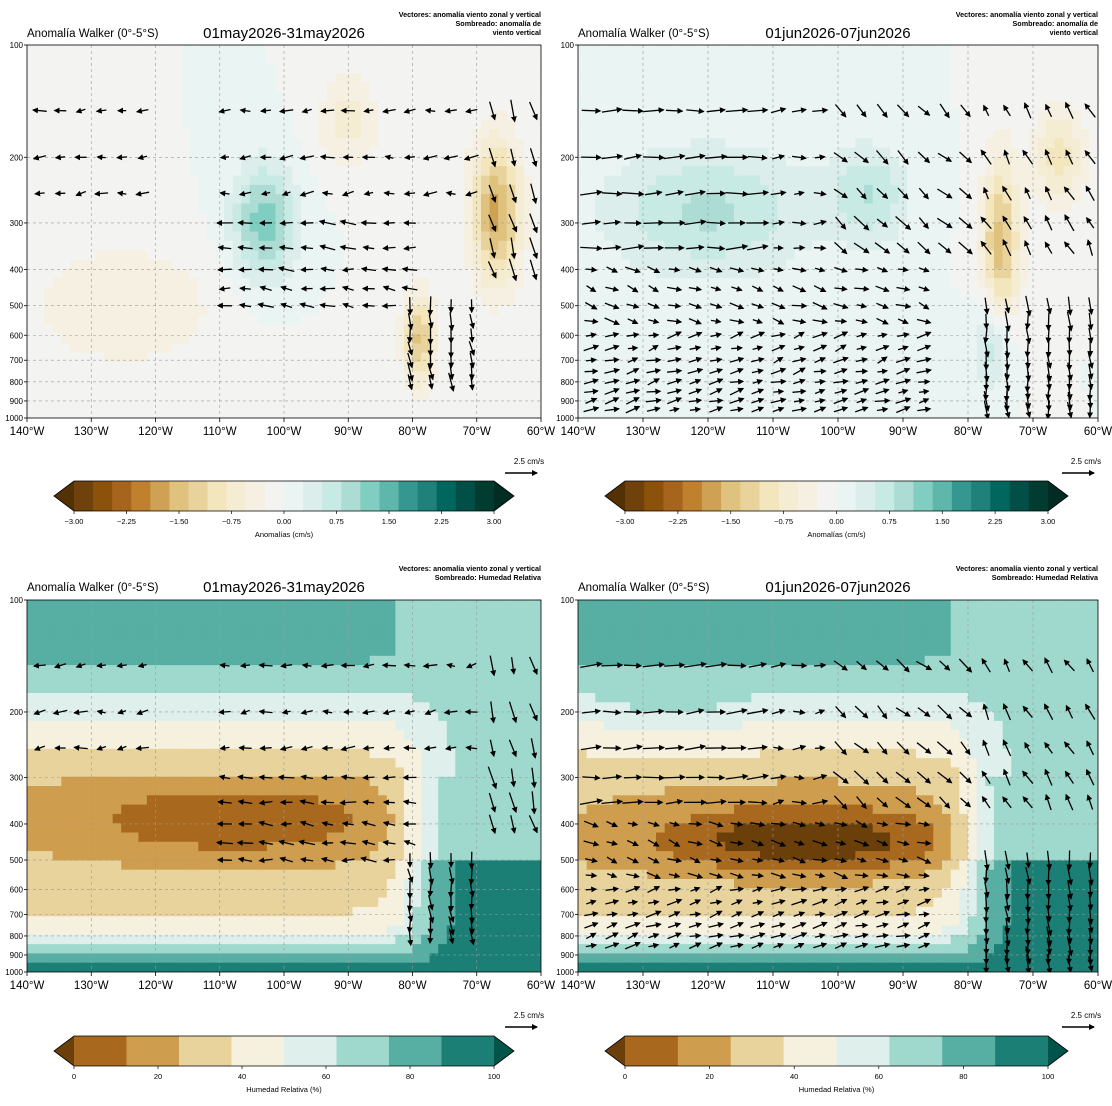 The width and height of the screenshot is (1112, 1106). I want to click on y-tick-label: 900, so click(568, 401).